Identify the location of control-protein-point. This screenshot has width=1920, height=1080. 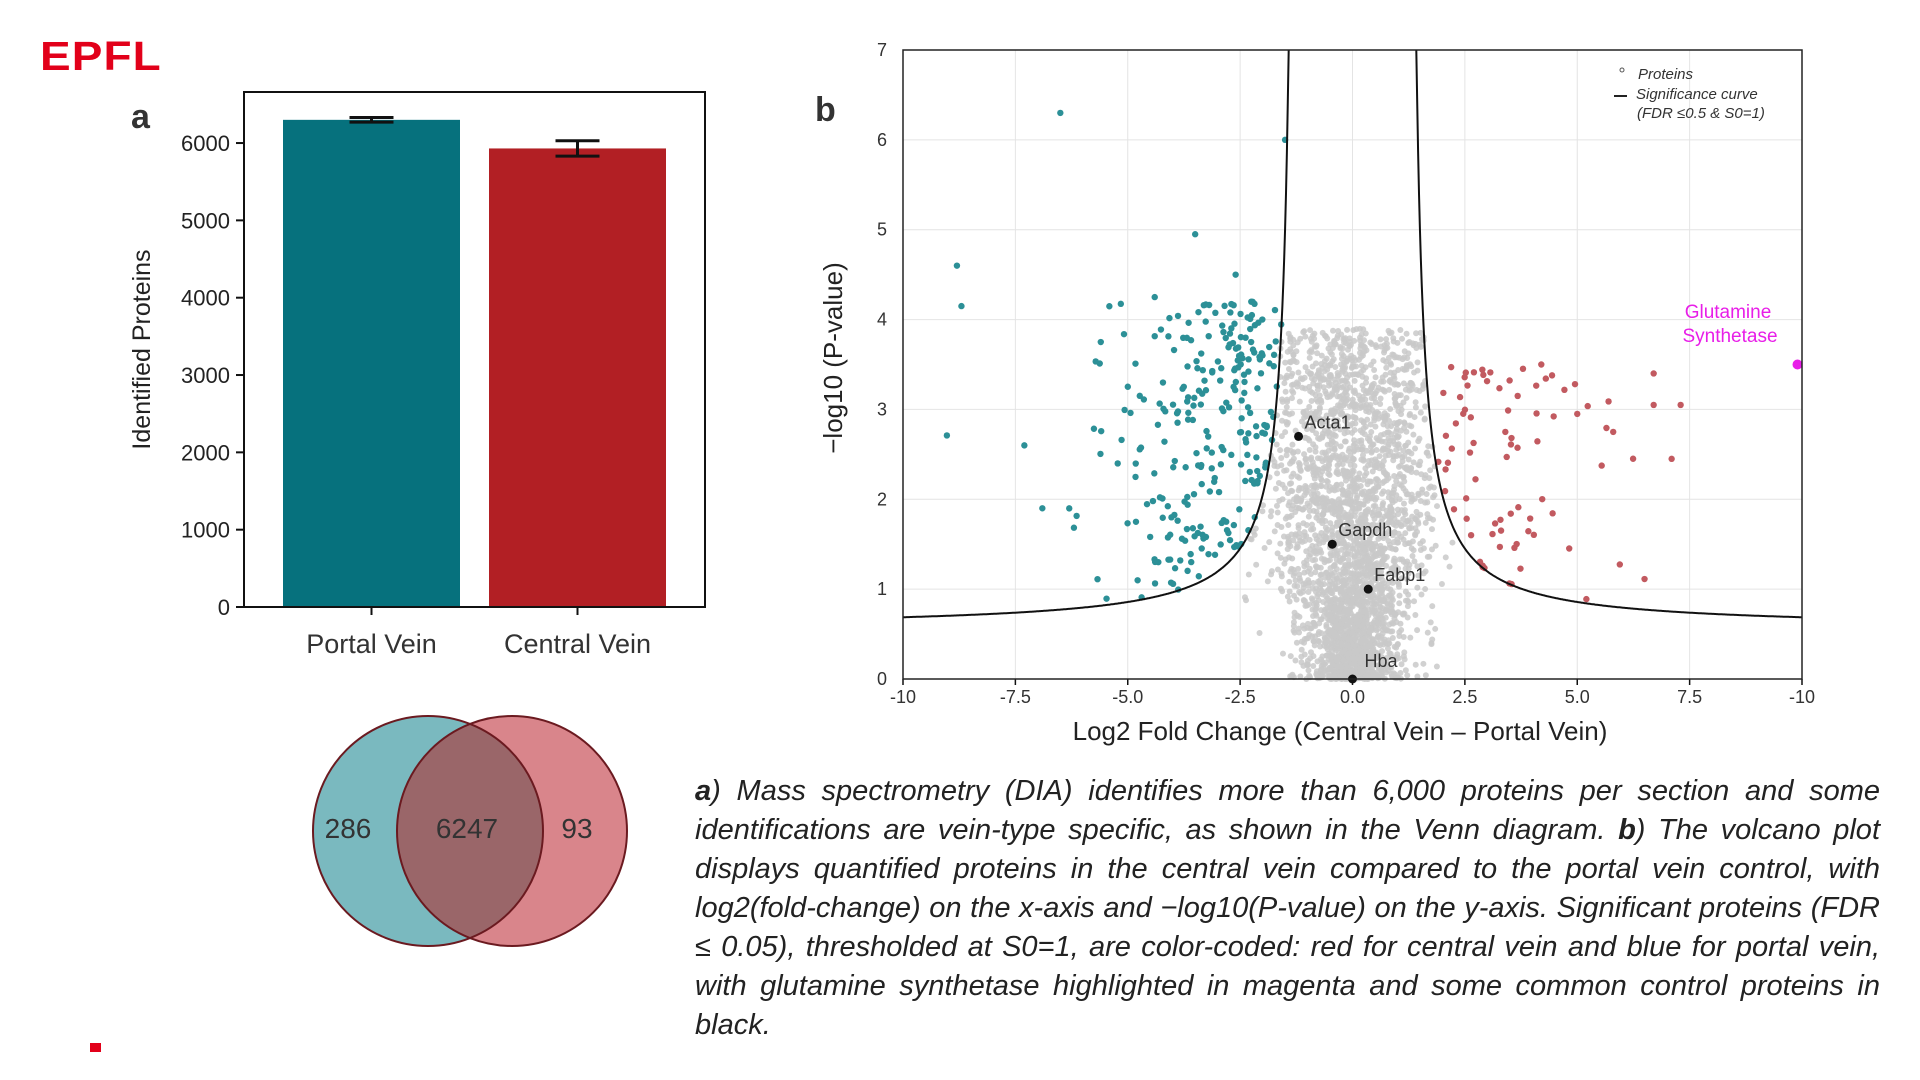
(1368, 589).